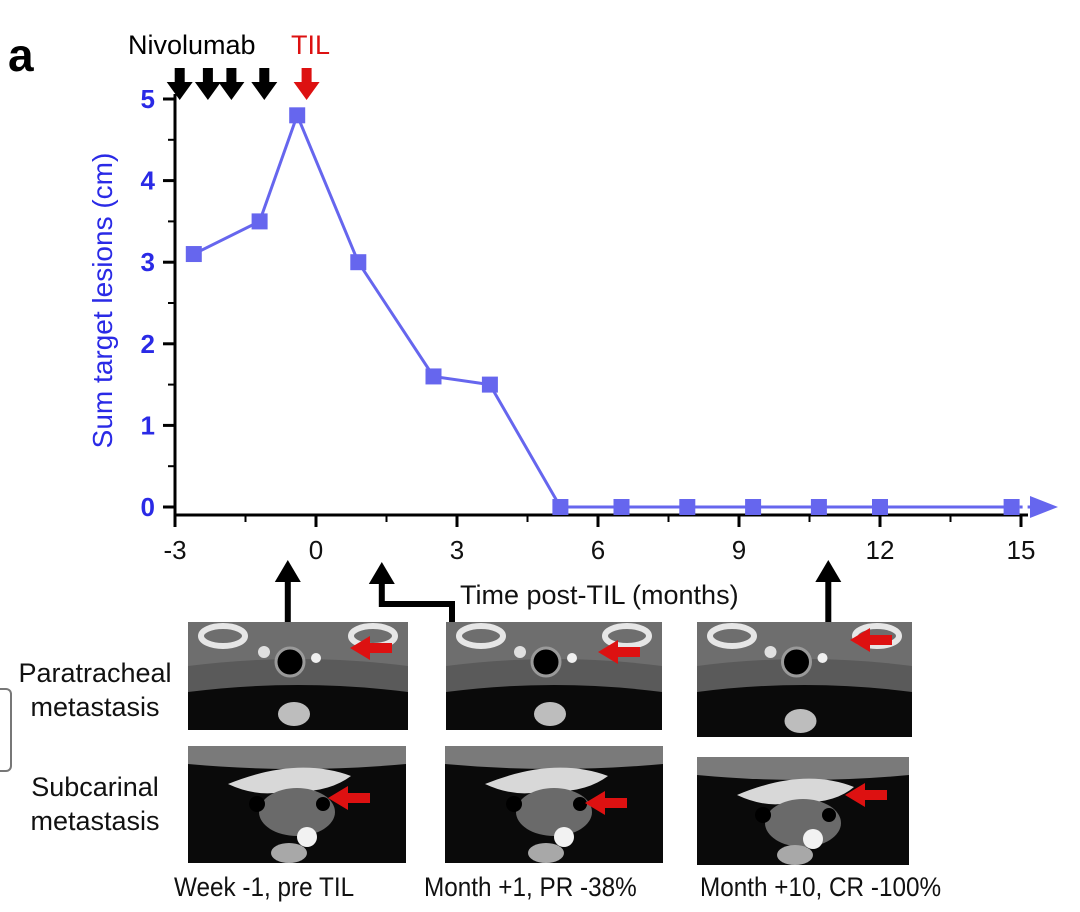 The height and width of the screenshot is (912, 1080). Describe the element at coordinates (174, 550) in the screenshot. I see `x-tick-label: -3` at that location.